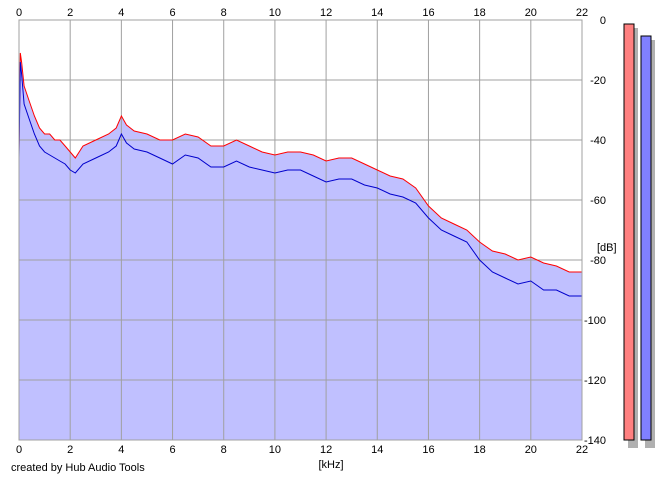 This screenshot has width=664, height=481. Describe the element at coordinates (224, 450) in the screenshot. I see `x-tick-label-bottom: 8` at that location.